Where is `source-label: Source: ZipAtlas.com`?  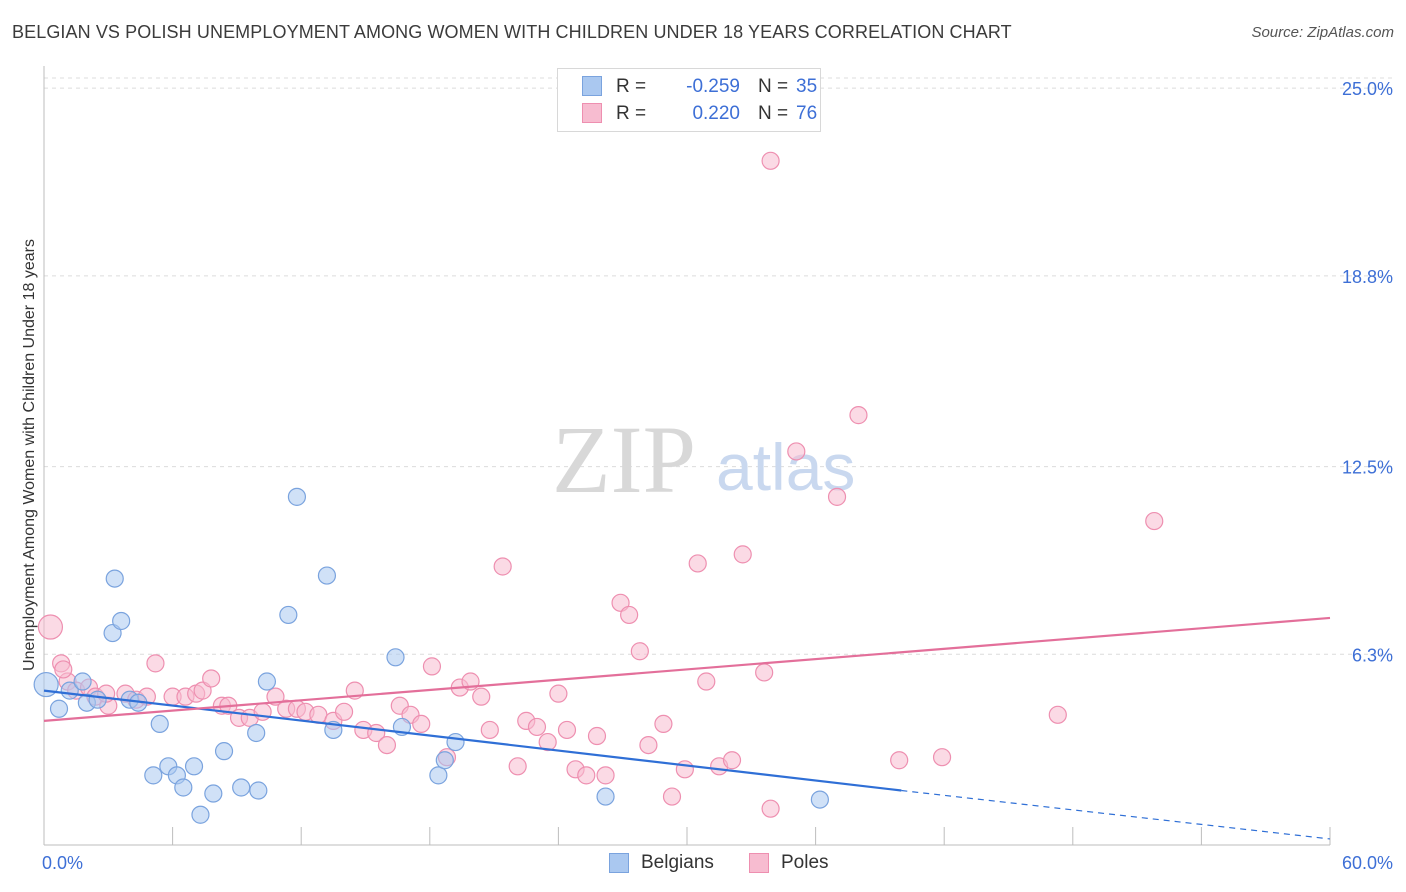 source-label: Source: ZipAtlas.com is located at coordinates (1322, 32).